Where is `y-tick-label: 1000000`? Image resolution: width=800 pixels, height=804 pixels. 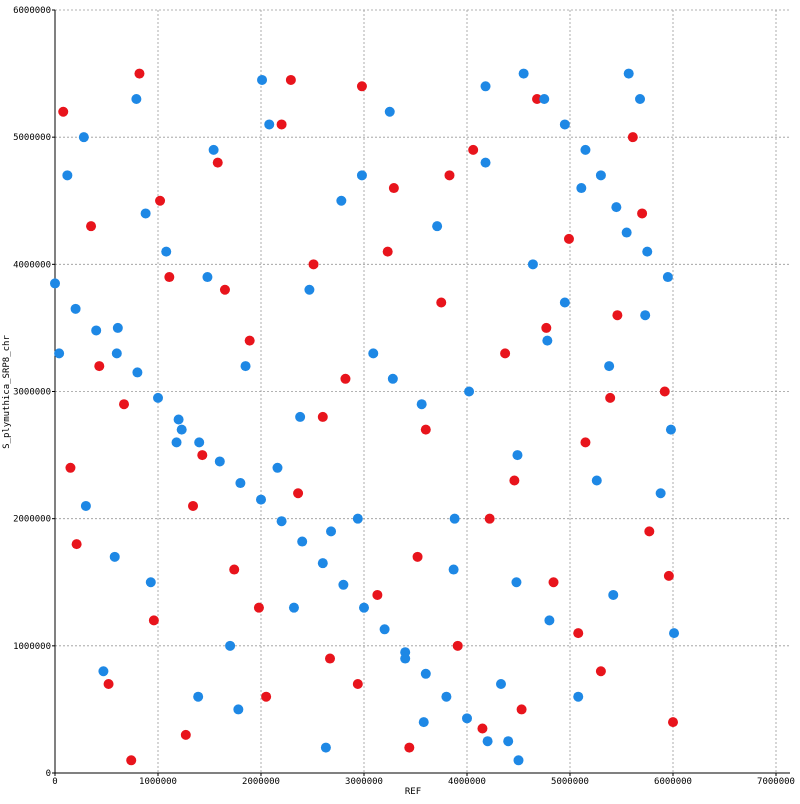
y-tick-label: 1000000 is located at coordinates (32, 647).